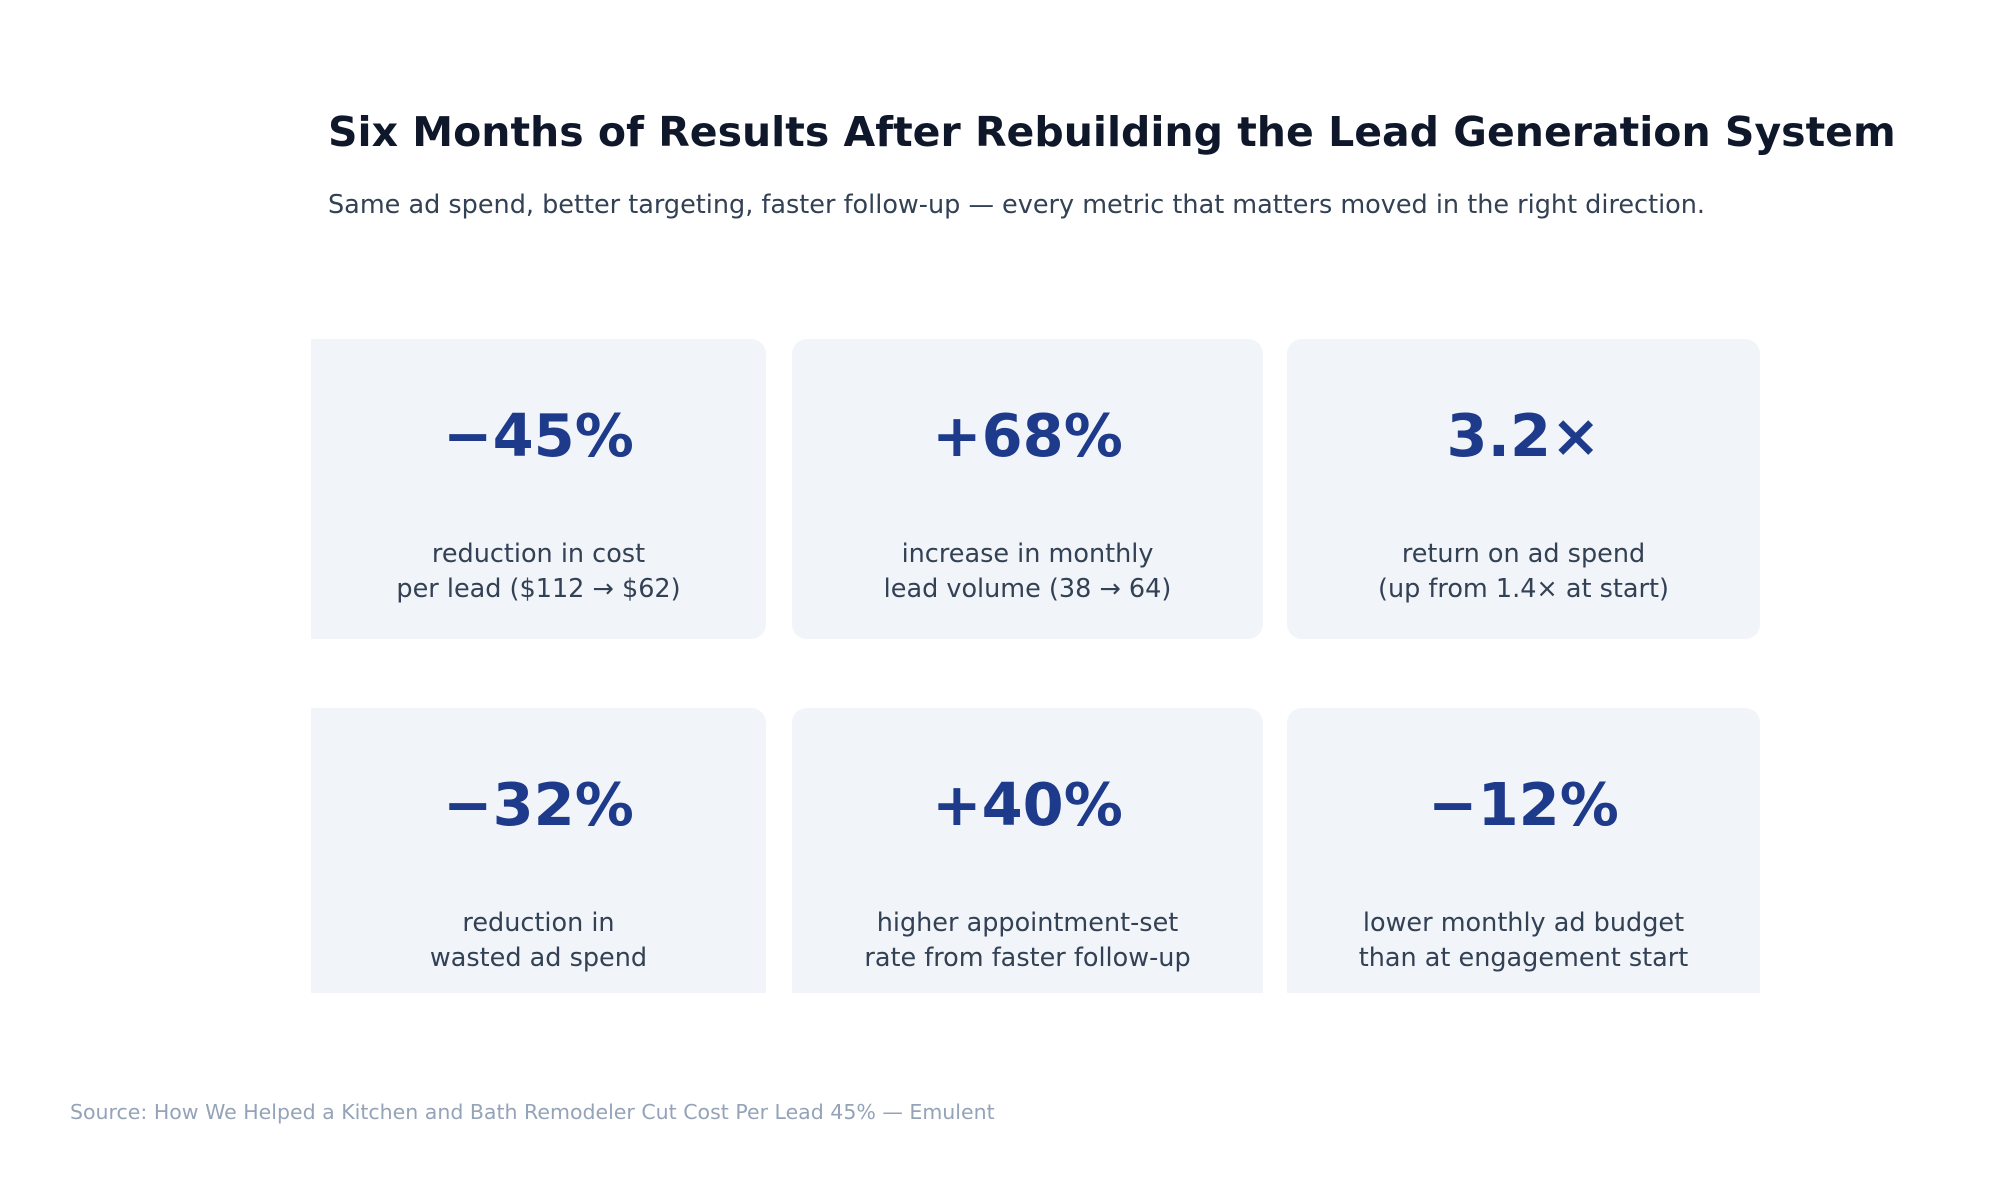 The image size is (2009, 1194). Describe the element at coordinates (538, 589) in the screenshot. I see `stat-description: per lead ($112 → $62)` at that location.